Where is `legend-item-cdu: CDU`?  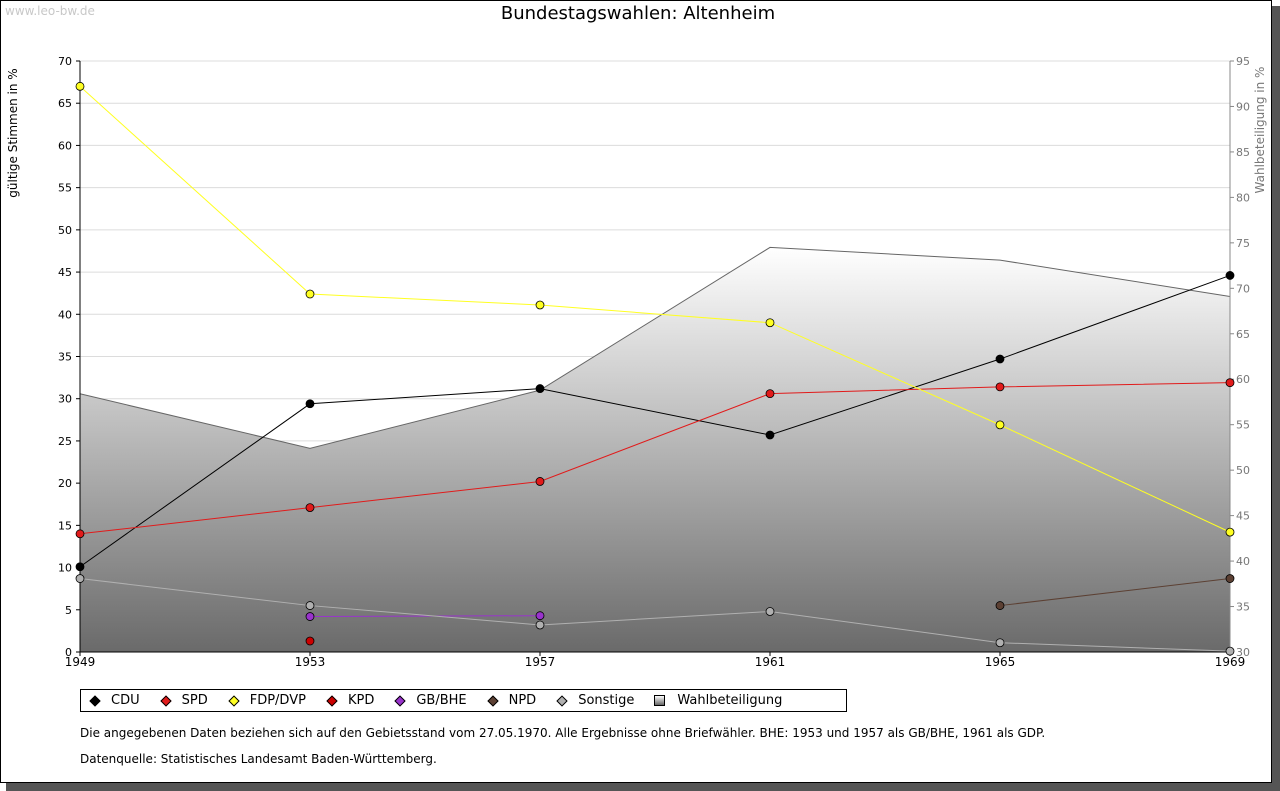
legend-item-cdu: CDU is located at coordinates (113, 700).